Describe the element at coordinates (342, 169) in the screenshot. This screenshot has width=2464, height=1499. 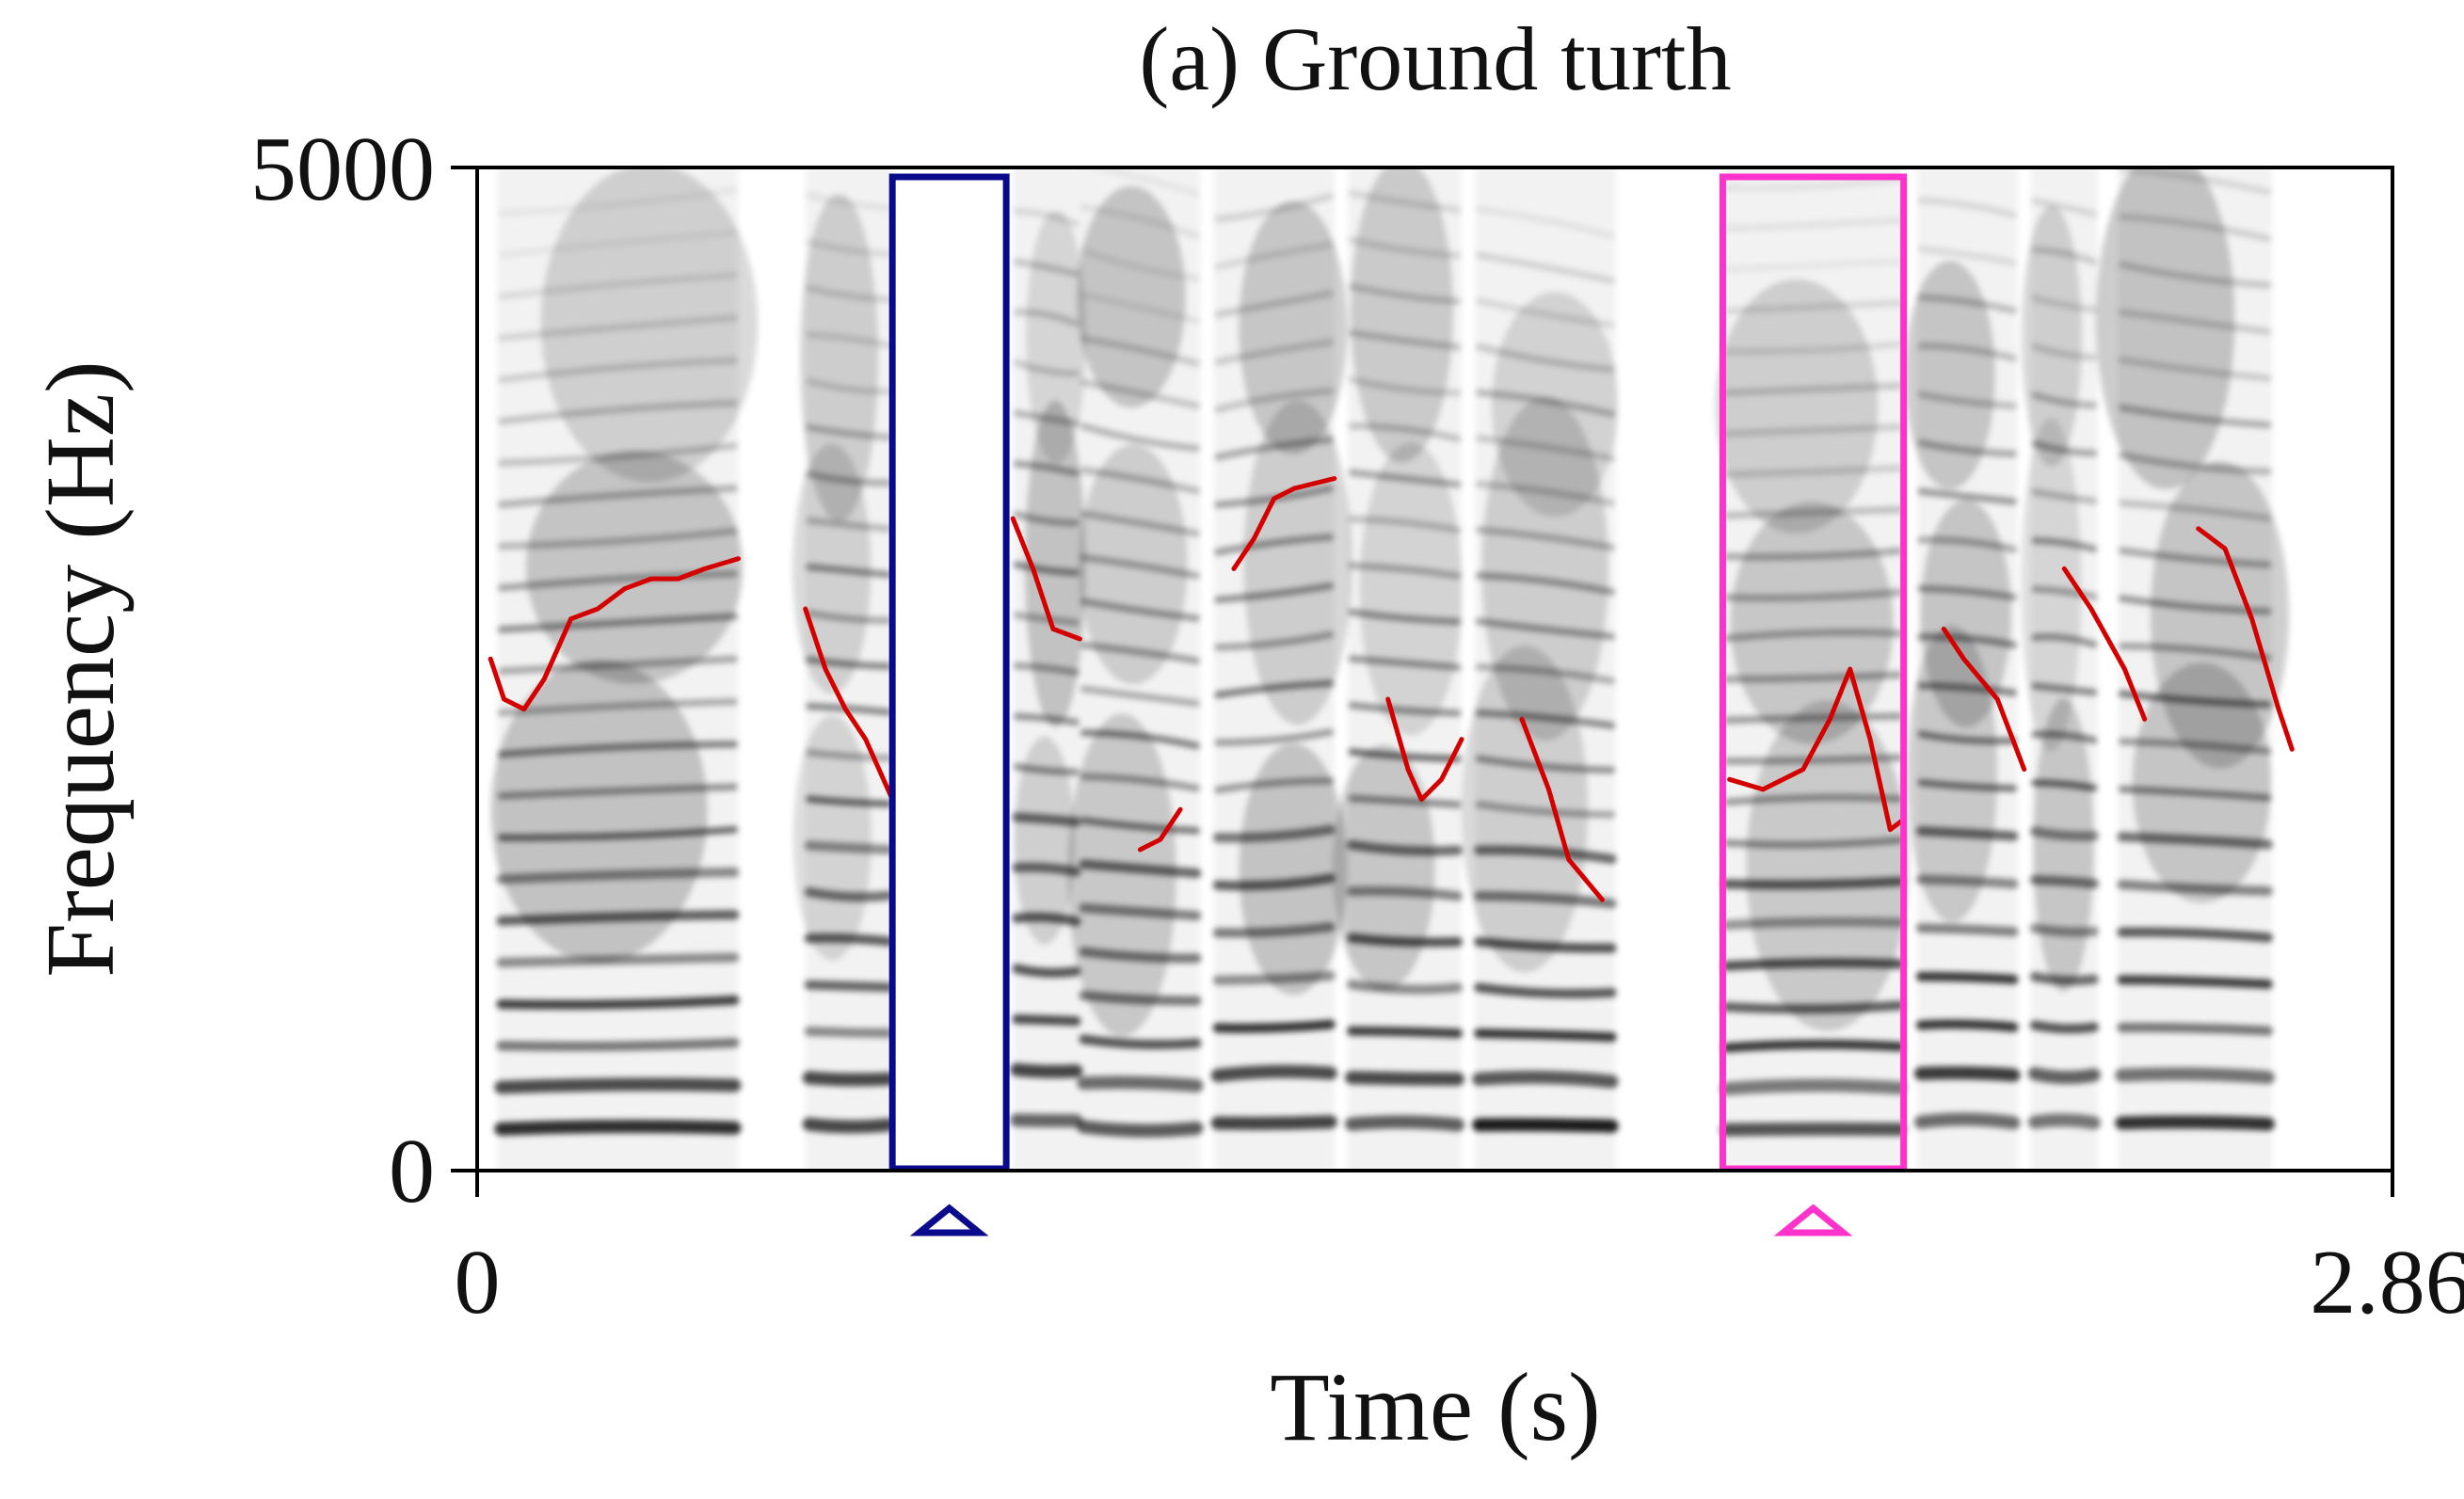
I see `y-tick-label-max: 5000` at that location.